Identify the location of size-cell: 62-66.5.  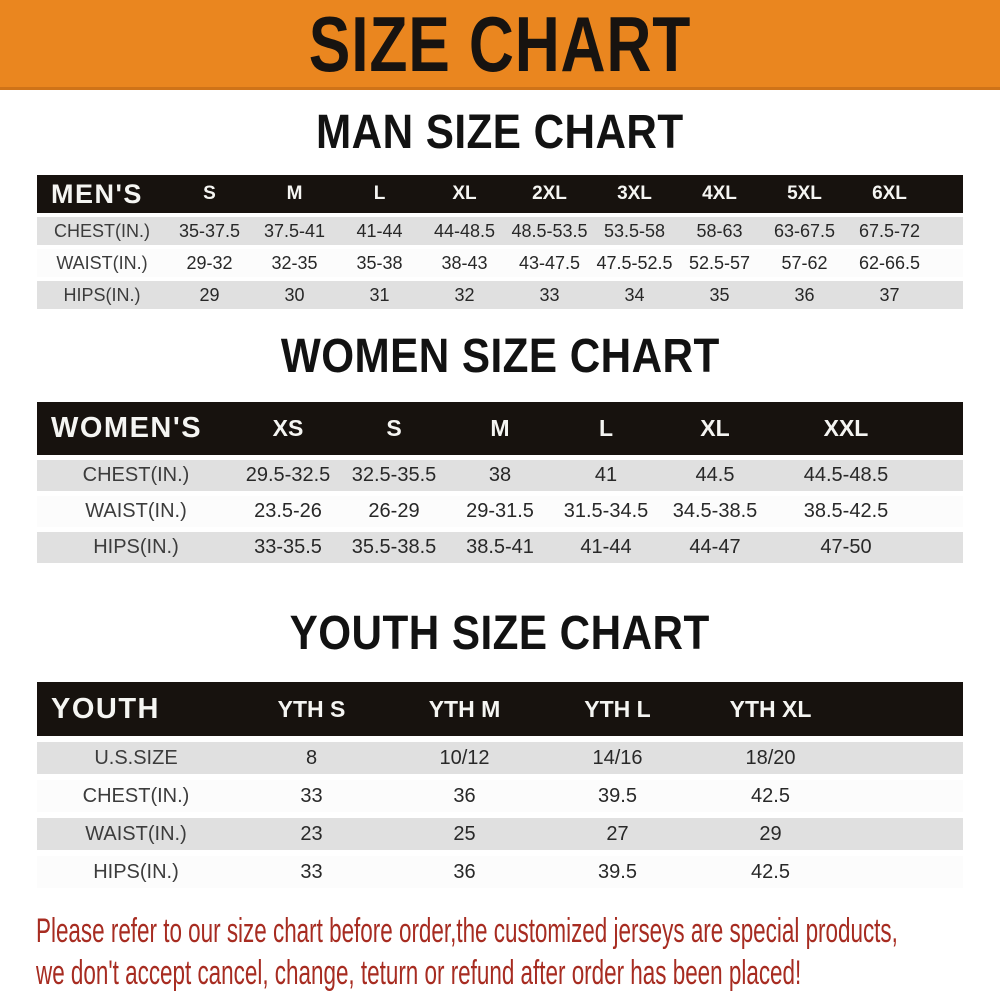
(889, 263).